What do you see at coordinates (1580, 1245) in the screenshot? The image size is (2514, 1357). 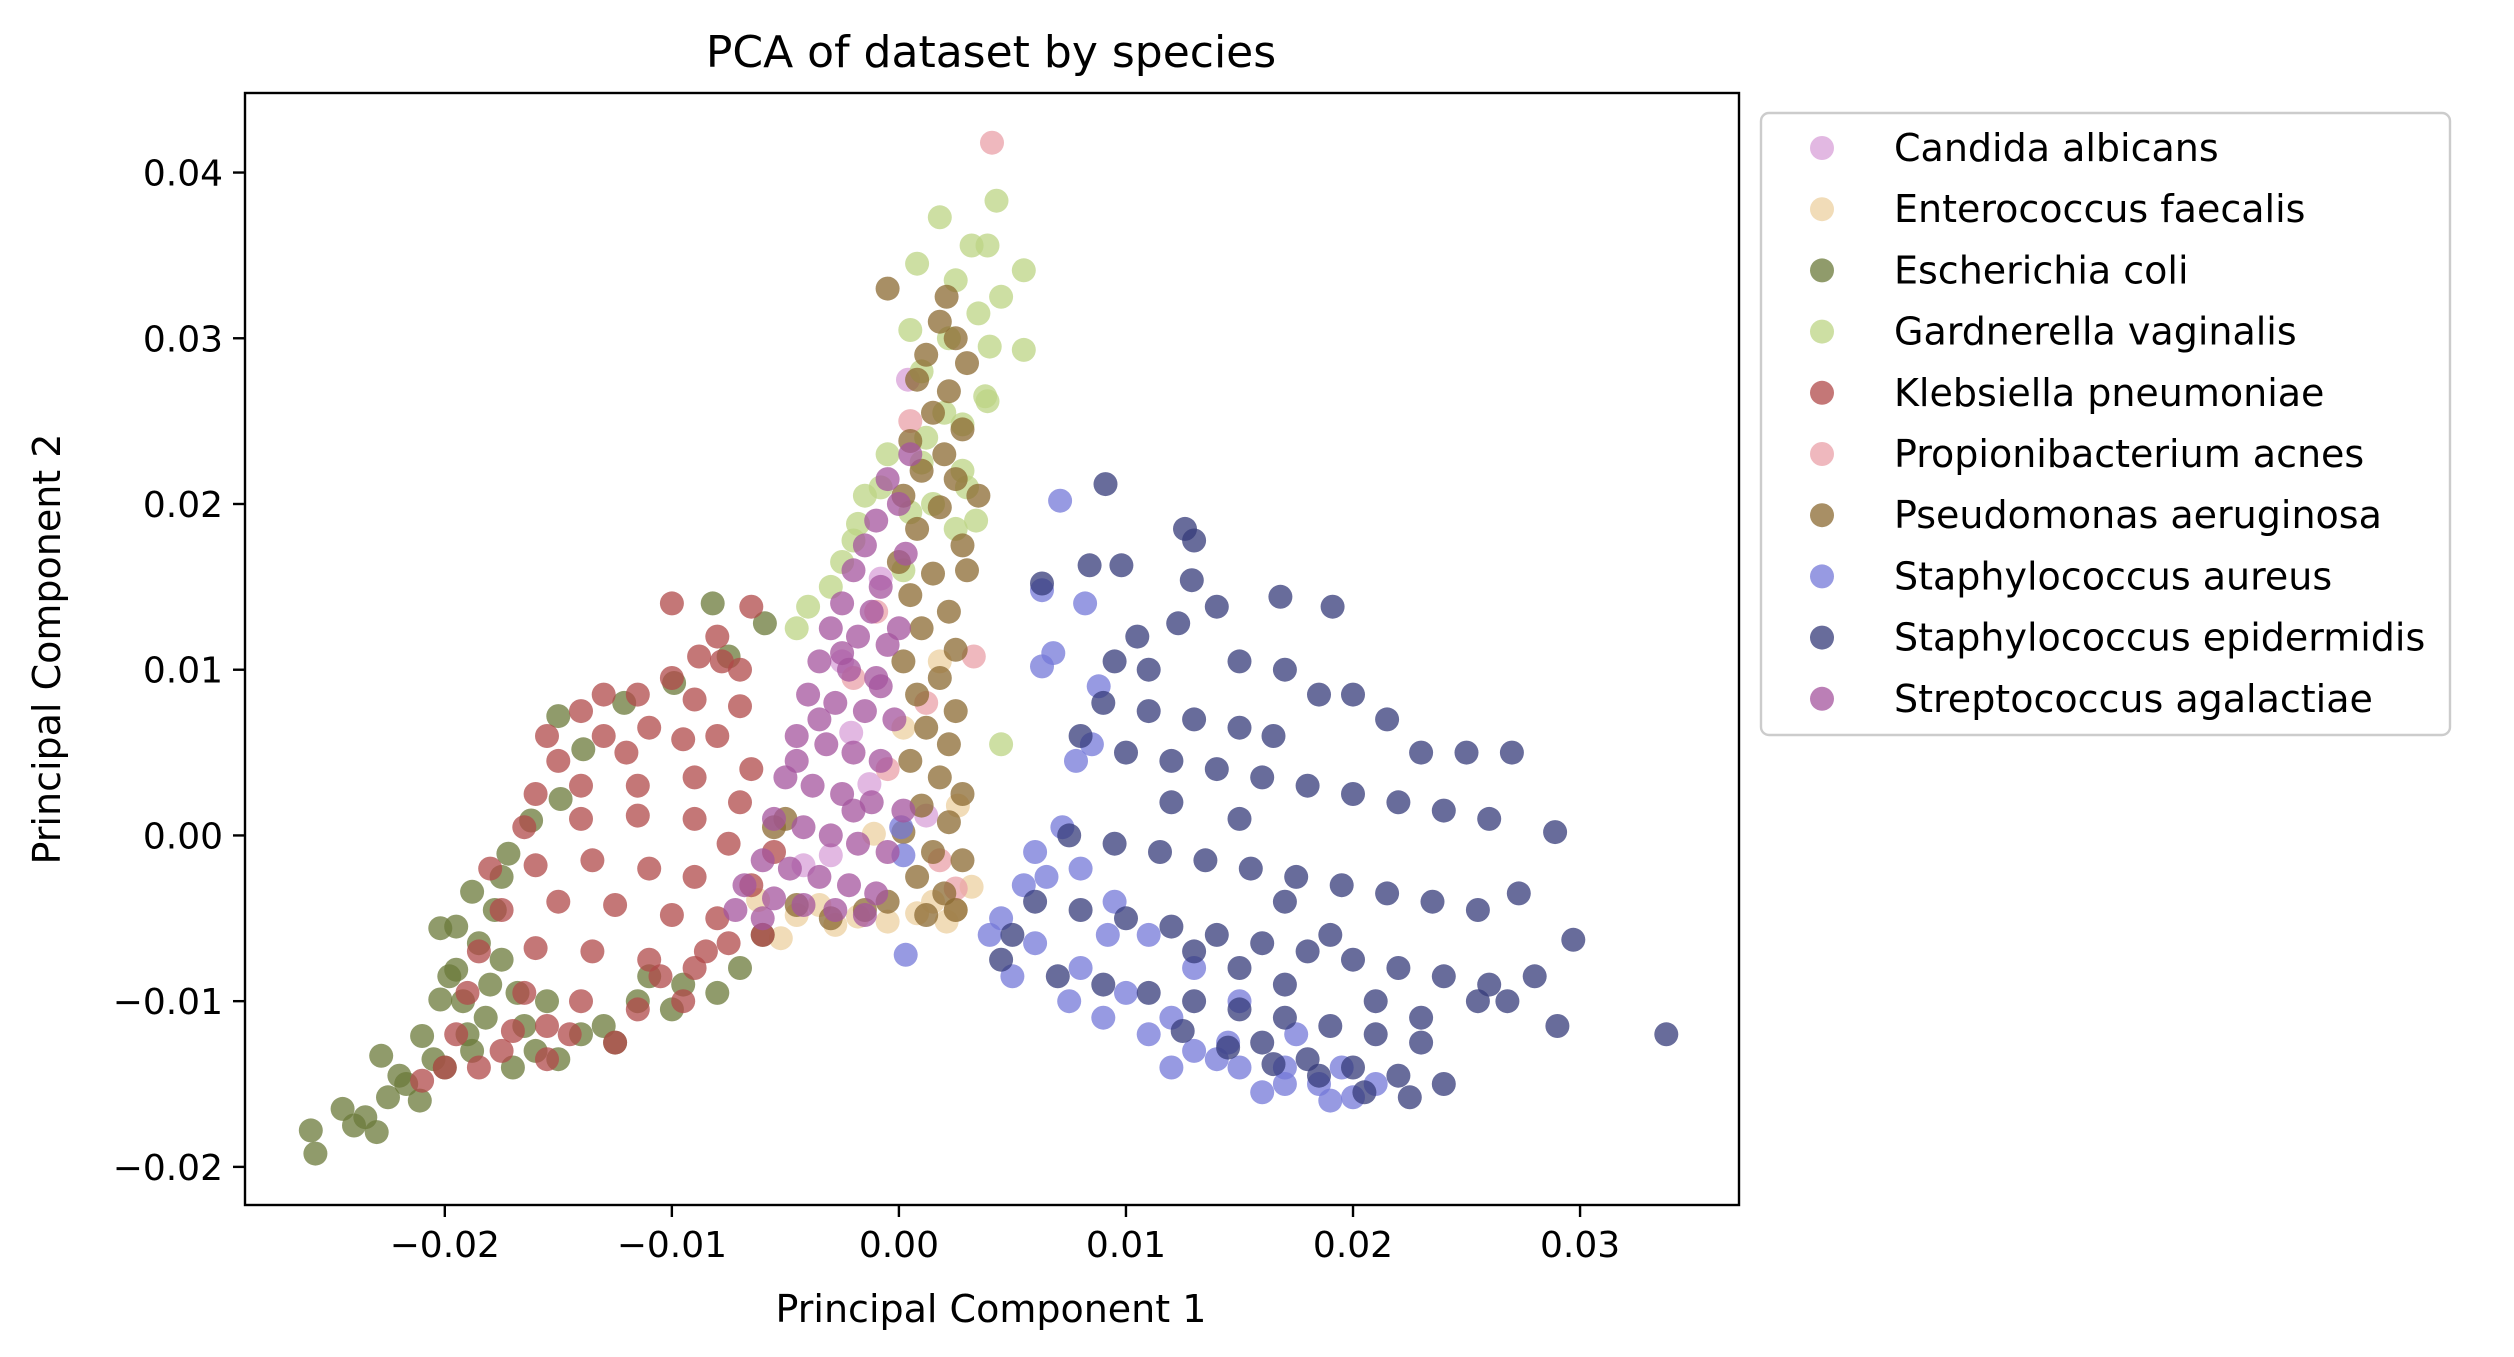 I see `x-tick-label: 0.03` at bounding box center [1580, 1245].